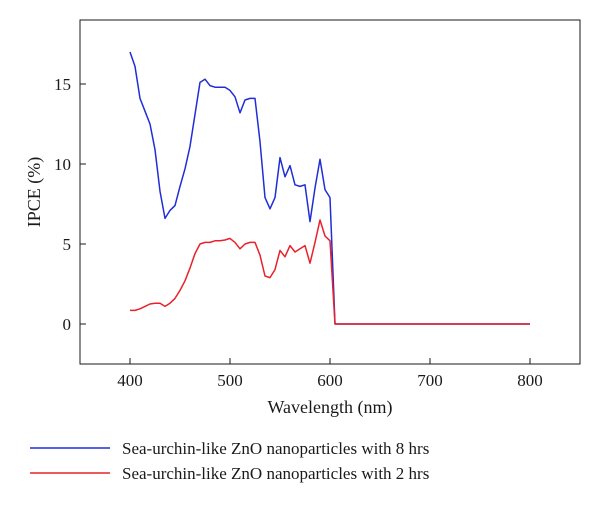  What do you see at coordinates (67, 244) in the screenshot?
I see `y-tick-label: 5` at bounding box center [67, 244].